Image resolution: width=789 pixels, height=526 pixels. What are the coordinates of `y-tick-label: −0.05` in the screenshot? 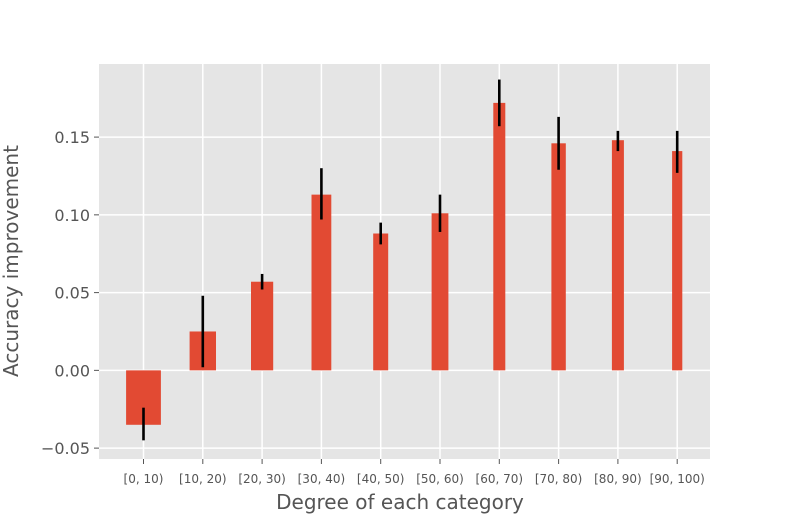 It's located at (65, 448).